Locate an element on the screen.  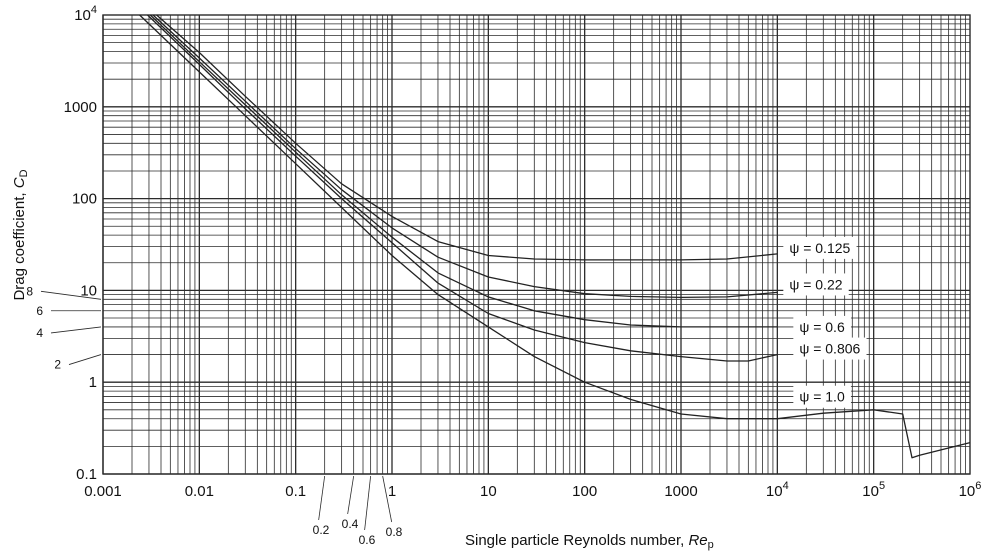
x-tick-label: 10⁶ is located at coordinates (970, 490).